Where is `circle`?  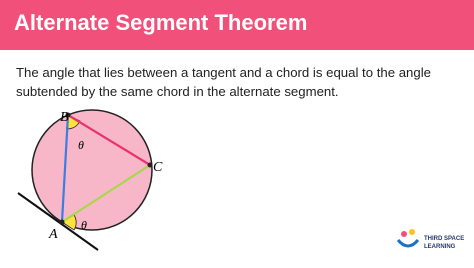
circle is located at coordinates (92, 170).